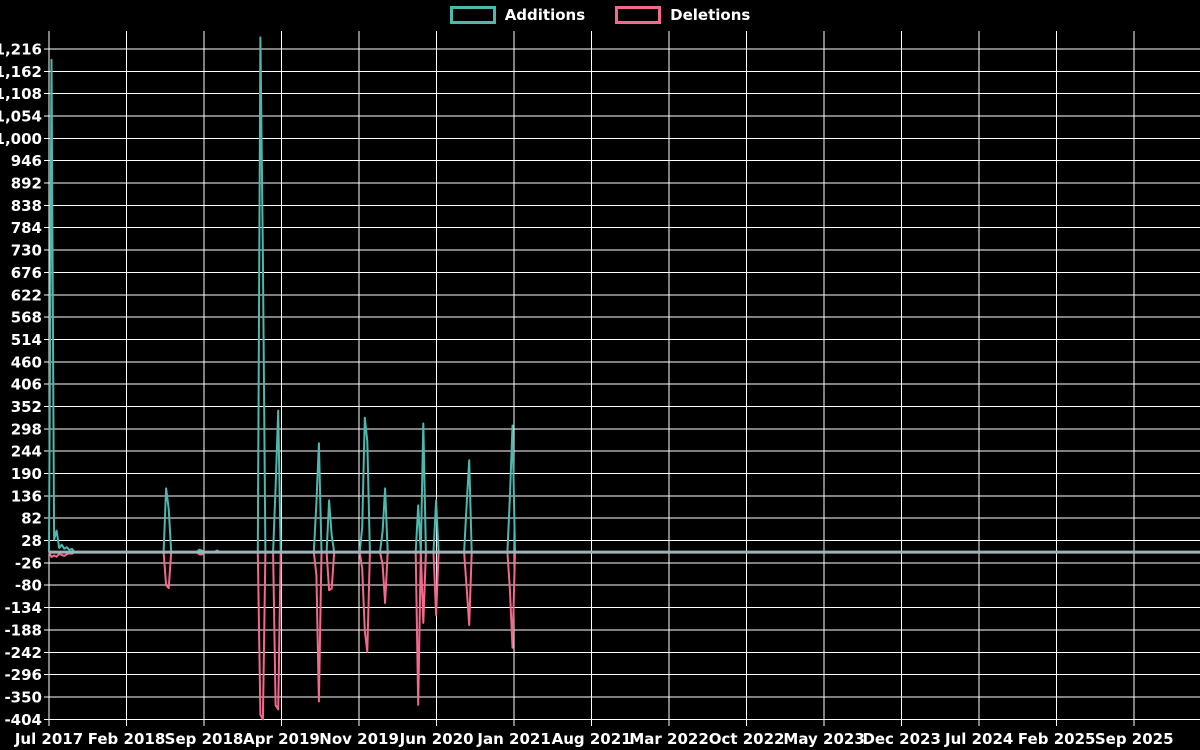 This screenshot has height=750, width=1200. I want to click on legend-item-additions: Additions, so click(517, 14).